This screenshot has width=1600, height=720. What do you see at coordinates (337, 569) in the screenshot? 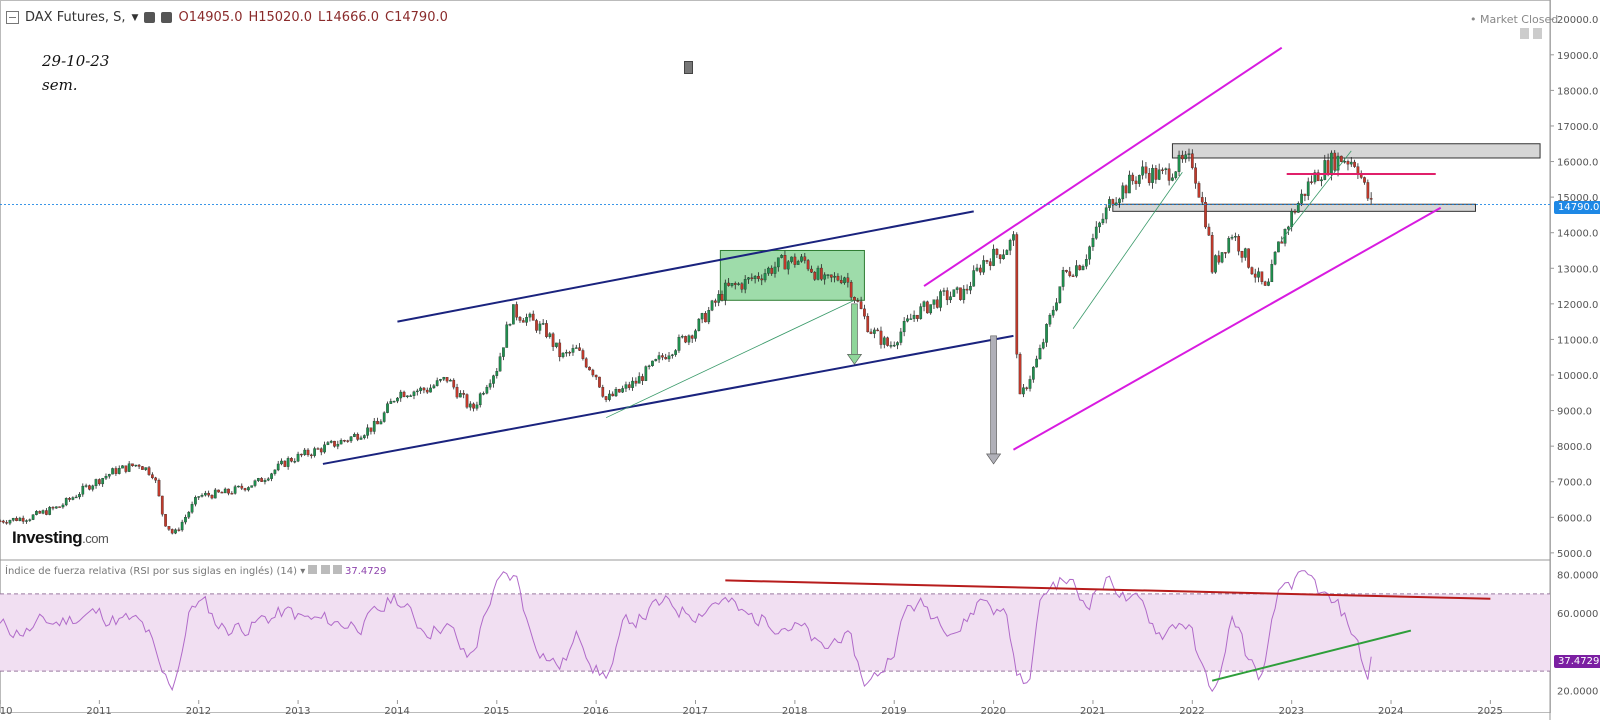
I see `close-icon` at bounding box center [337, 569].